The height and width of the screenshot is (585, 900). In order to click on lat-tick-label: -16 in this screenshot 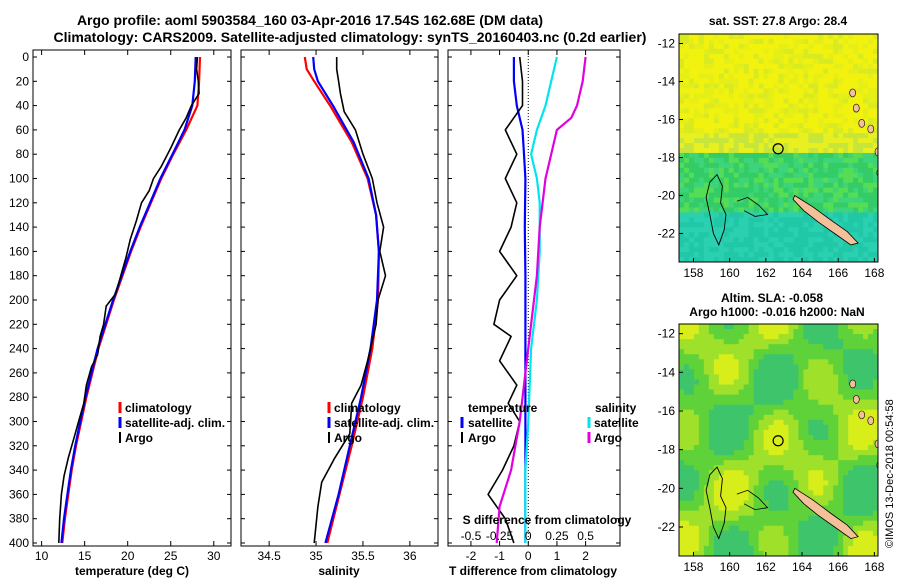, I will do `click(667, 411)`.